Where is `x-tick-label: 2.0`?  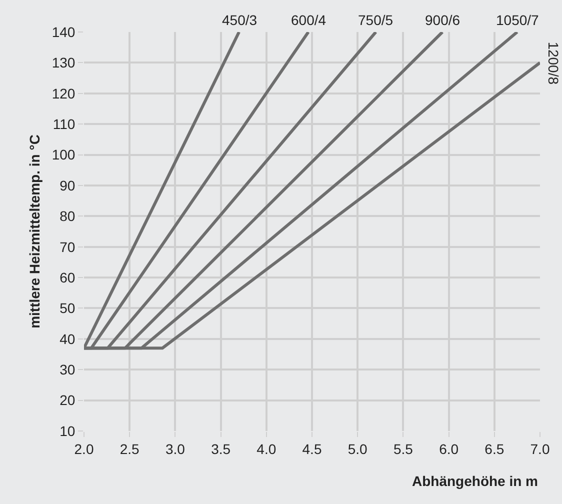 x-tick-label: 2.0 is located at coordinates (84, 448).